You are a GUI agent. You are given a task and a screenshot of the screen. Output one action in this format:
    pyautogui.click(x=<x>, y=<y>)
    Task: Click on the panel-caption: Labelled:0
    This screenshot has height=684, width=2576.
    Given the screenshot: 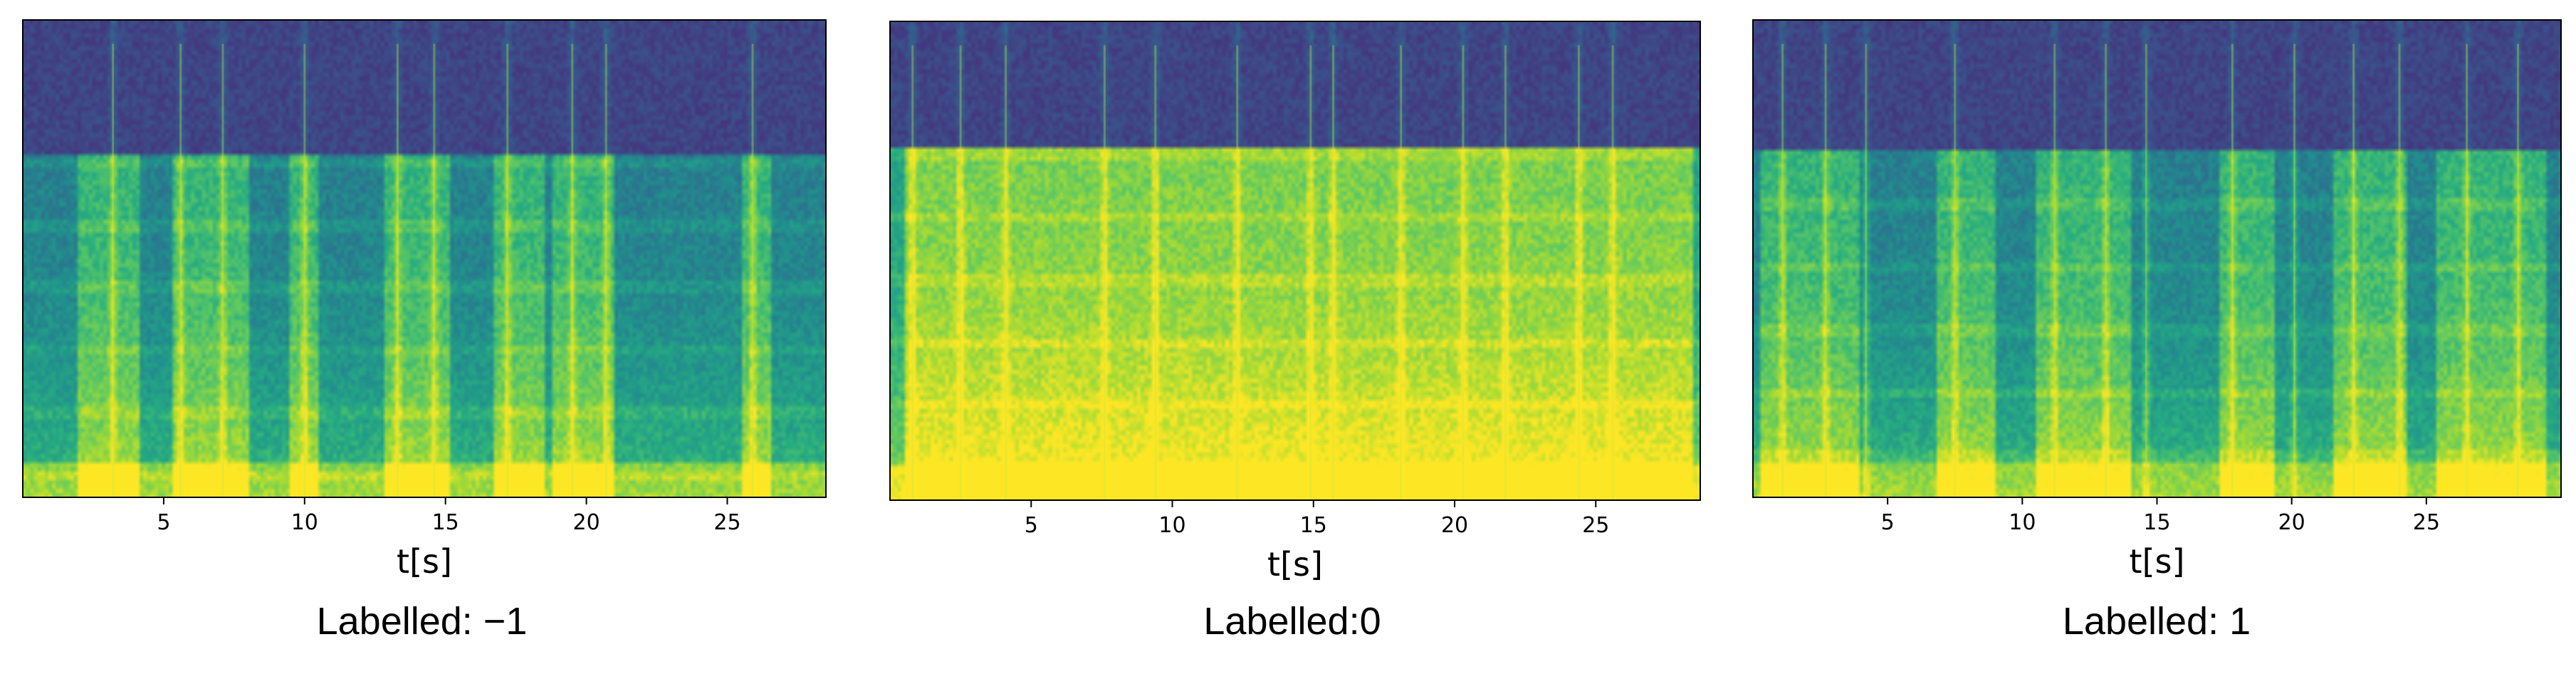 What is the action you would take?
    pyautogui.click(x=1292, y=621)
    